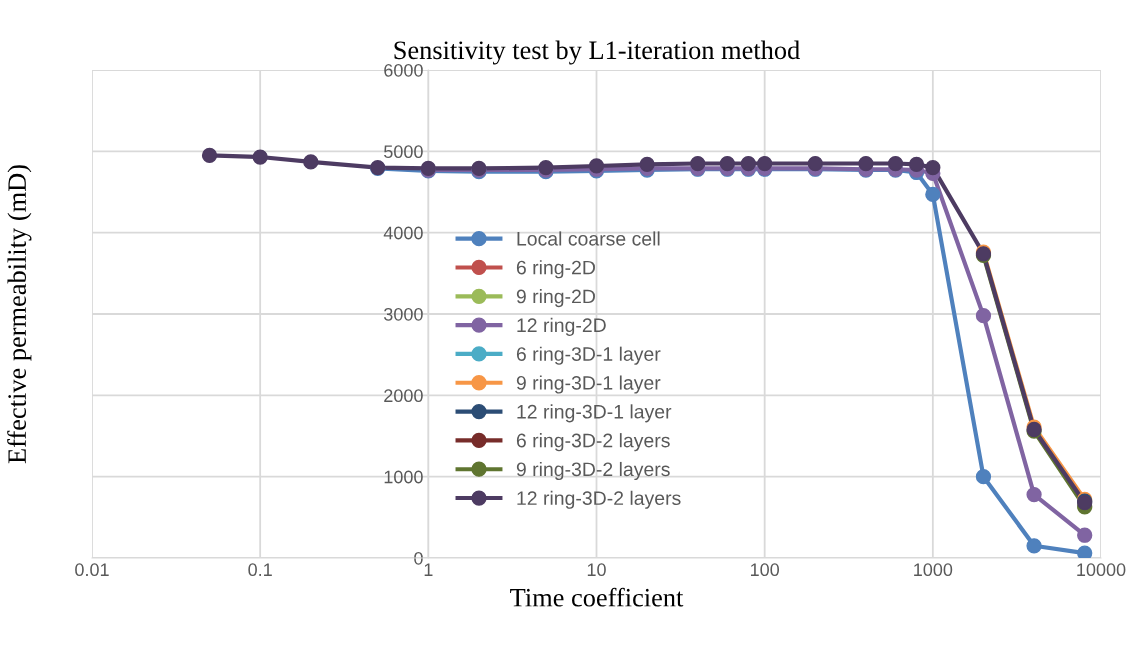 This screenshot has height=656, width=1144. What do you see at coordinates (596, 570) in the screenshot?
I see `x-tick-label: 10` at bounding box center [596, 570].